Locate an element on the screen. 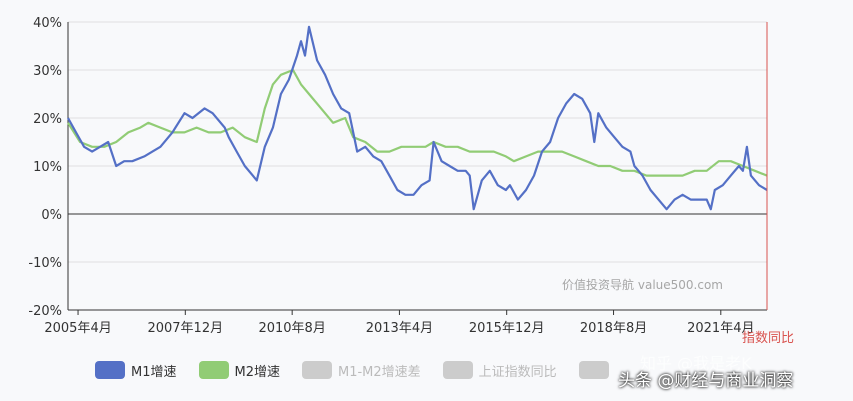 The image size is (853, 401). x-tick-label: 2005年4月 is located at coordinates (77, 328).